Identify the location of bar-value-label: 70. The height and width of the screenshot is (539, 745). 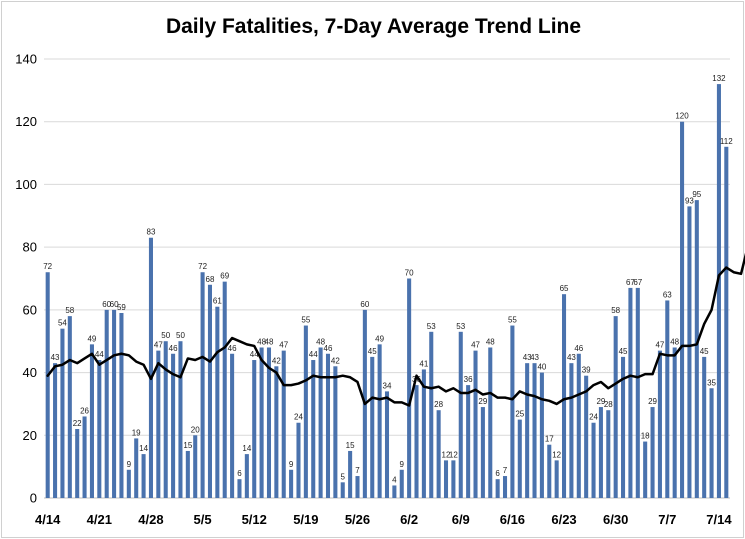
(409, 273).